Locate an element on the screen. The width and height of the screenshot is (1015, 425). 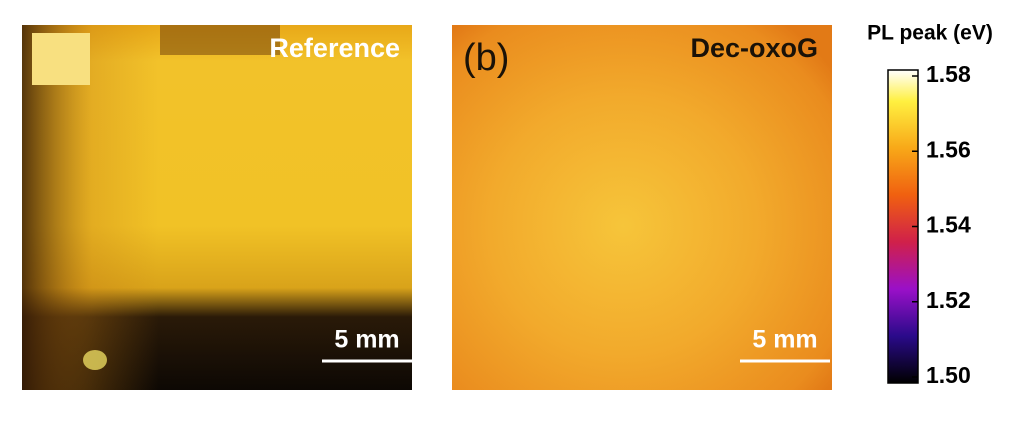
bright-spot is located at coordinates (95, 360).